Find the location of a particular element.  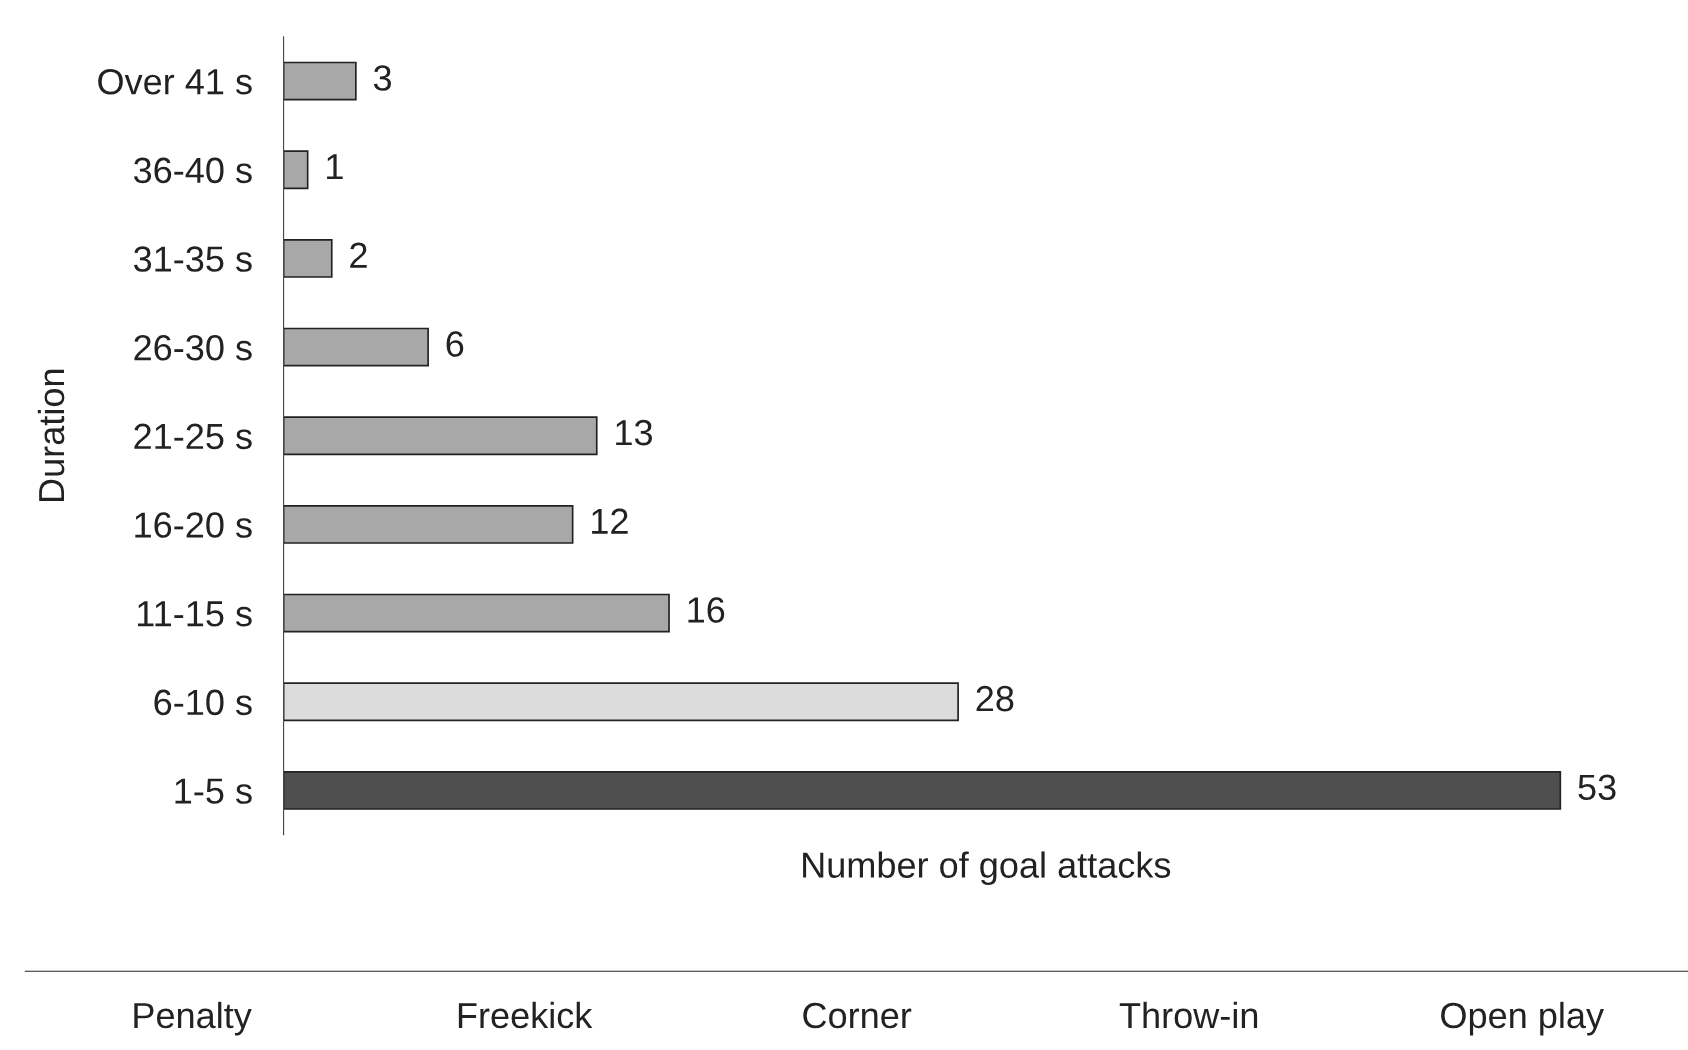

data-label: 28 is located at coordinates (995, 698).